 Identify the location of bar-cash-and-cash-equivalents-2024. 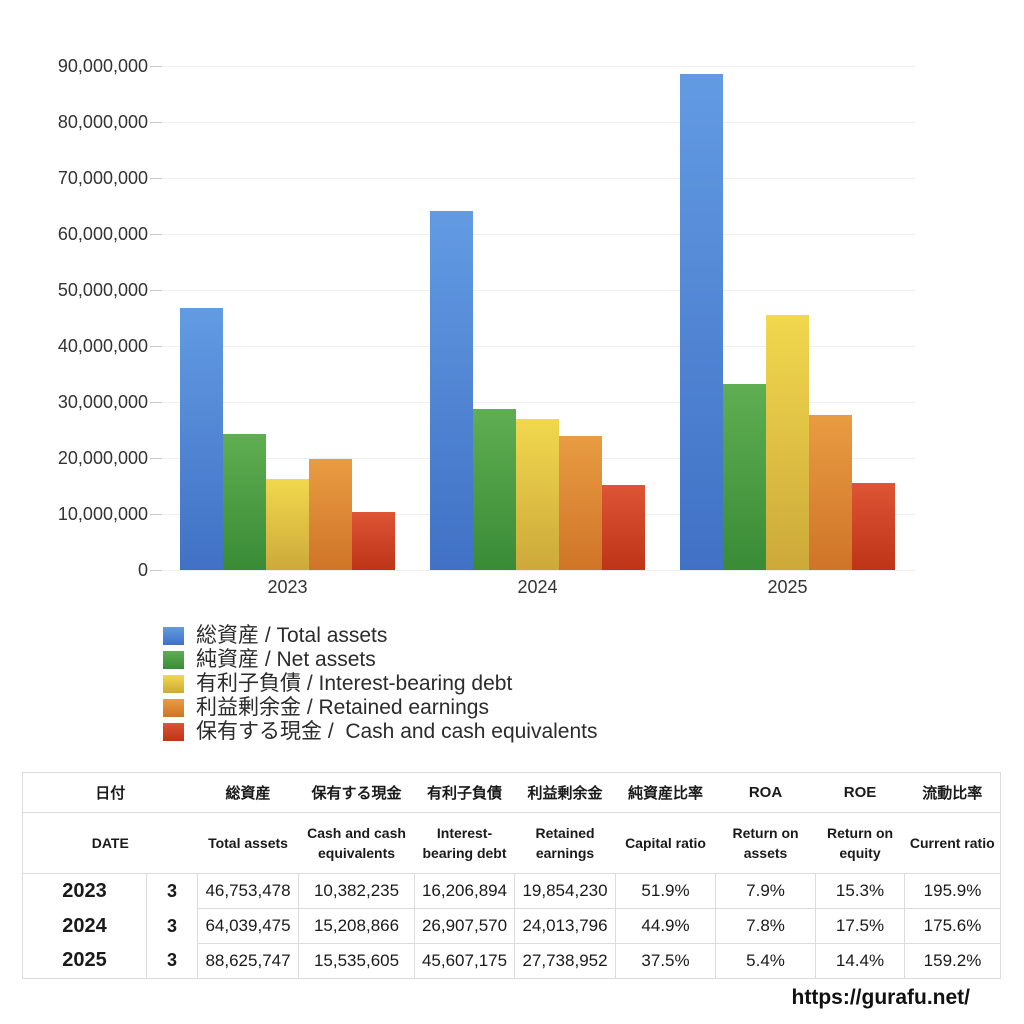
(623, 527).